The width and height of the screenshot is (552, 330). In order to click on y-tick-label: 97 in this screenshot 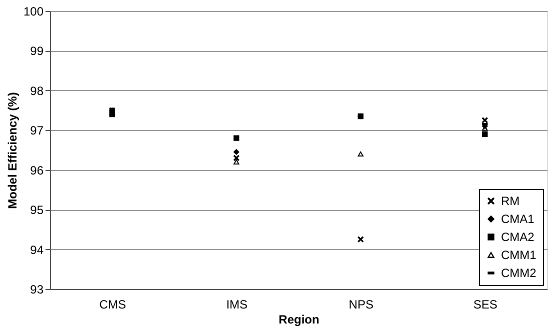, I will do `click(37, 131)`.